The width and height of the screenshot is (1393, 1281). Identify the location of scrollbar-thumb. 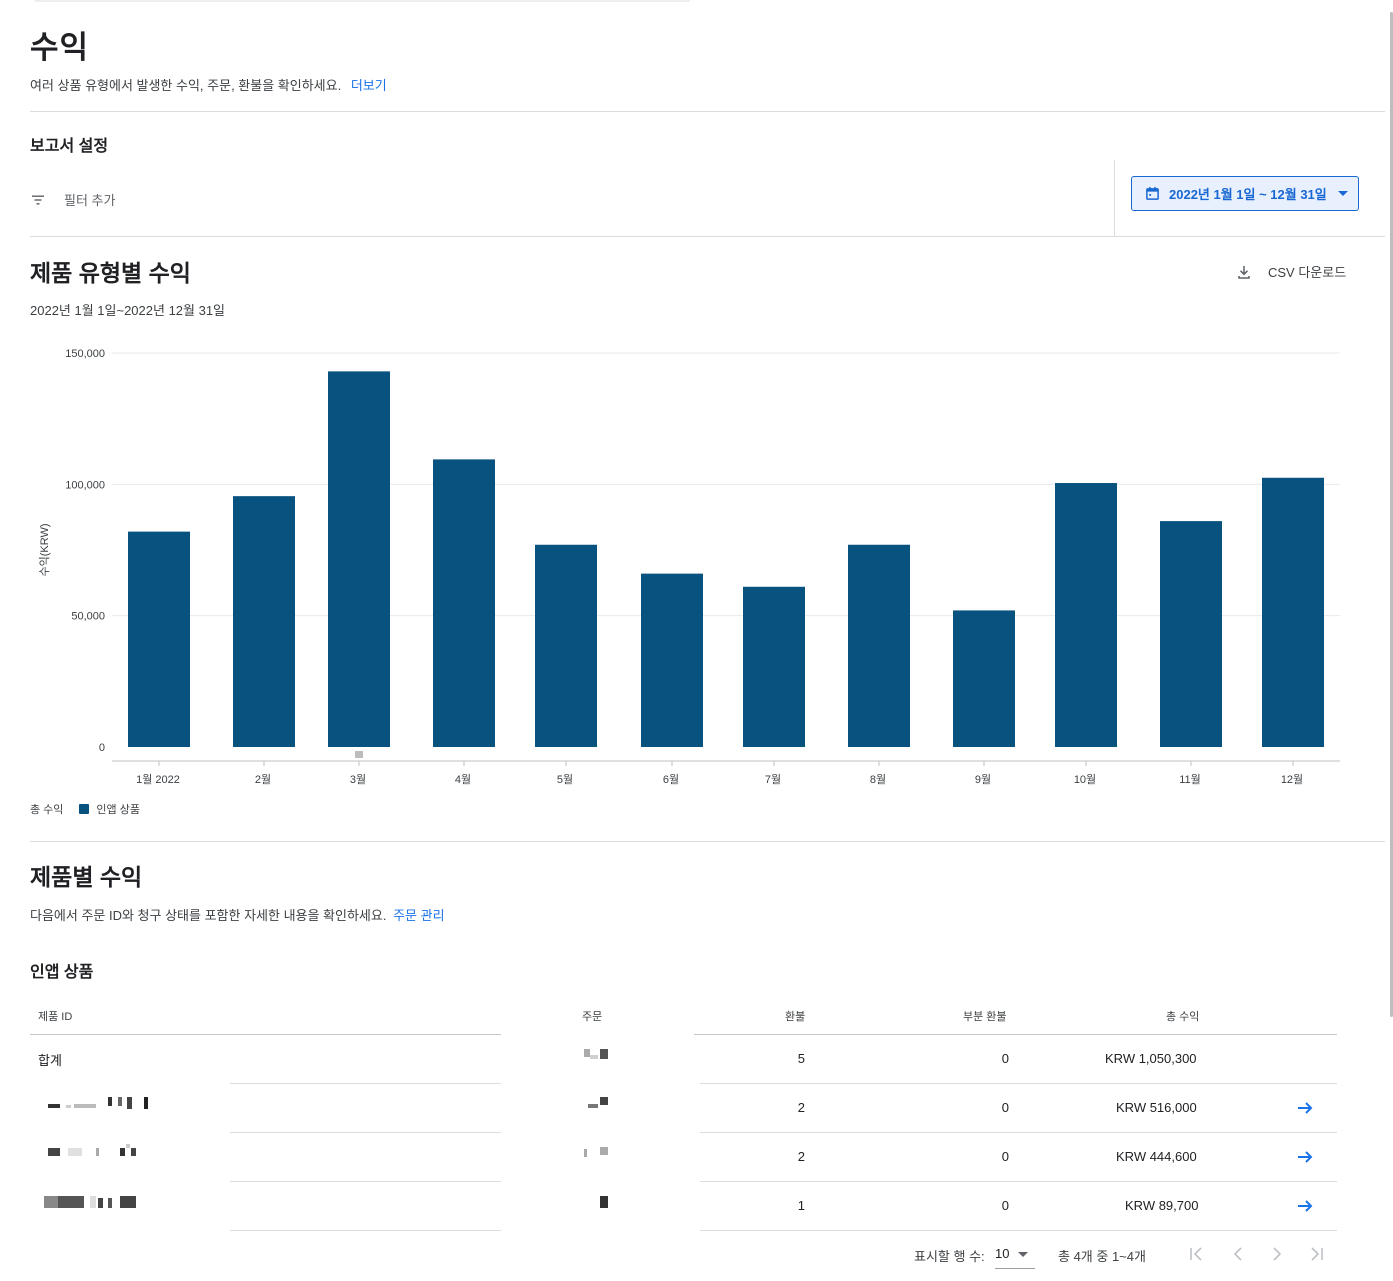
(1391, 514).